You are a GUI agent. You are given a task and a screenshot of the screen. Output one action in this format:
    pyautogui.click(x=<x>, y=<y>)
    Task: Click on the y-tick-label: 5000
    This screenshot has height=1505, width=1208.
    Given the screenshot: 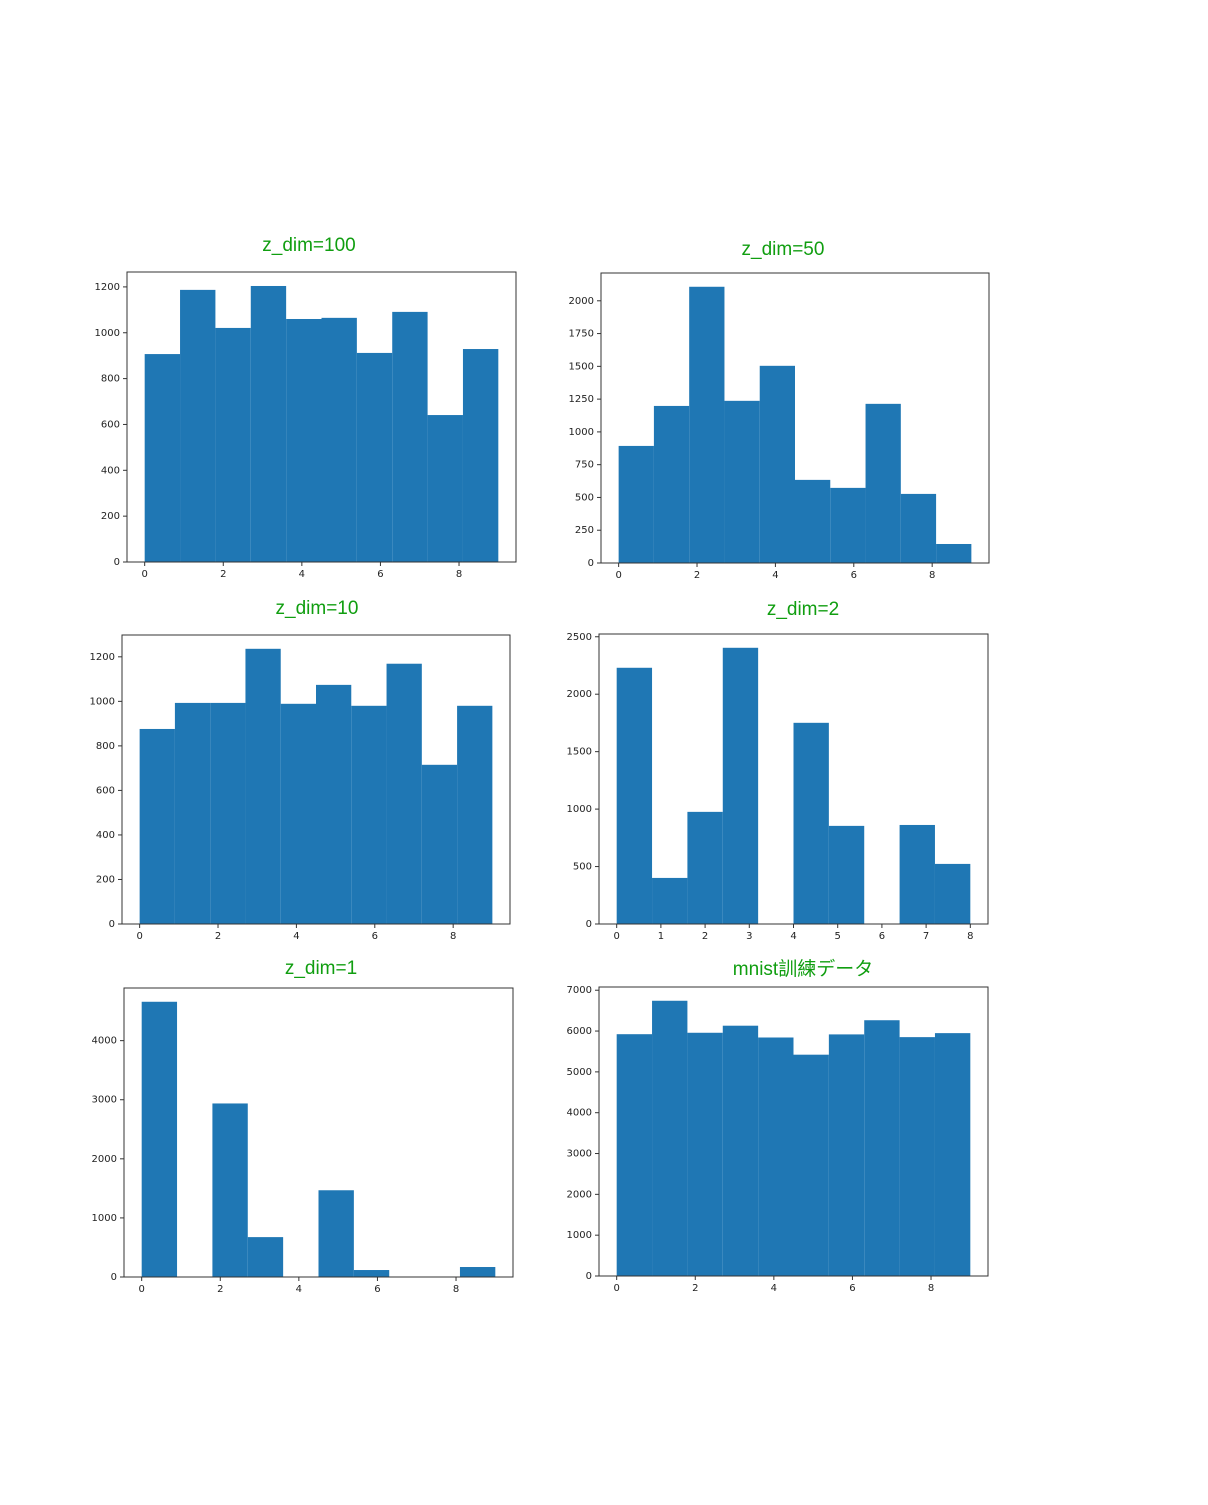 What is the action you would take?
    pyautogui.click(x=579, y=1072)
    